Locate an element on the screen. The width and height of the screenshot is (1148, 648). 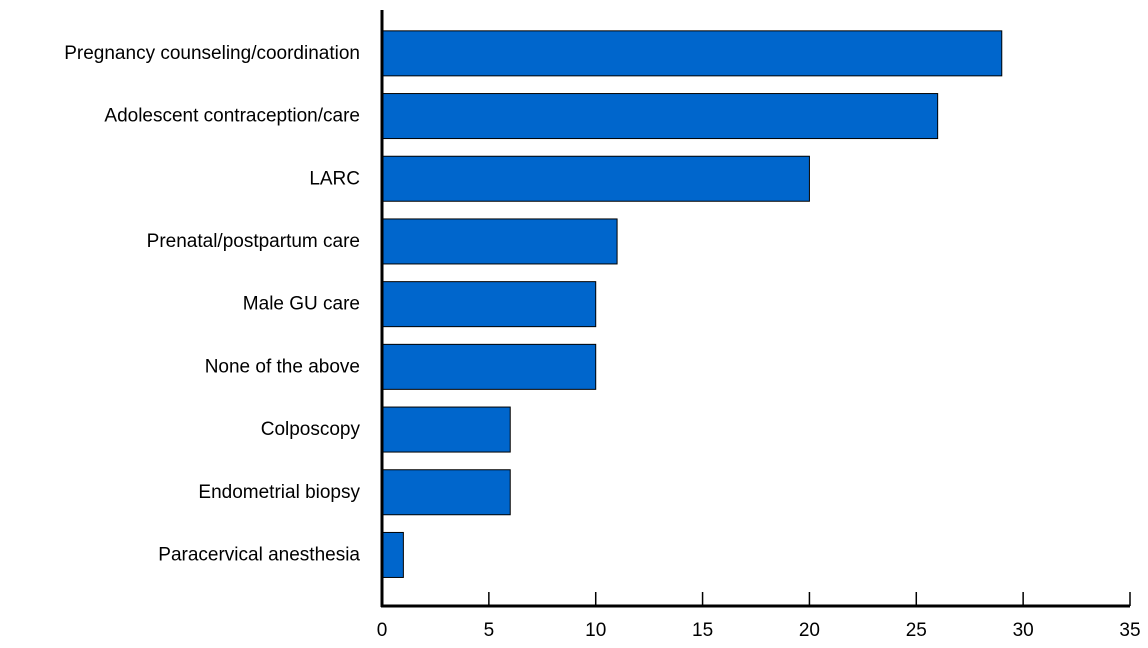
category-label: Male GU care is located at coordinates (301, 304).